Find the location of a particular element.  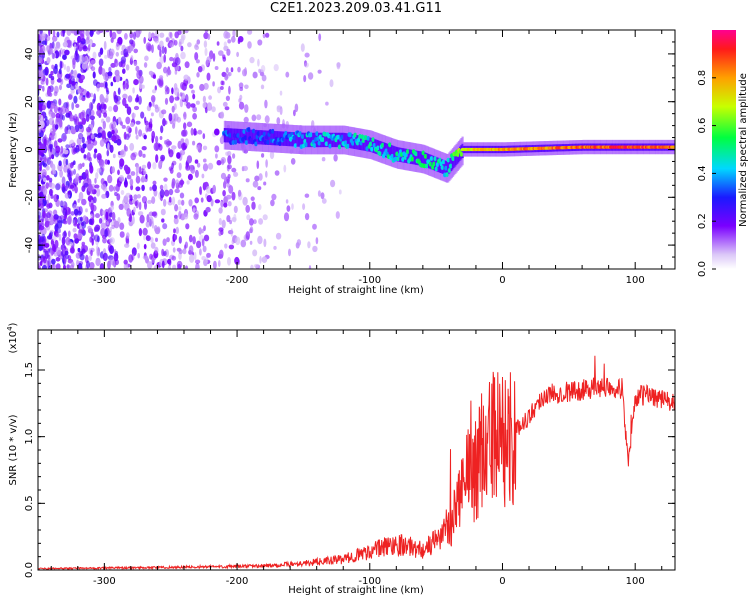

colorbar-ticks: 0.0 0.2 0.4 0.6 0.8 is located at coordinates (706, 173).